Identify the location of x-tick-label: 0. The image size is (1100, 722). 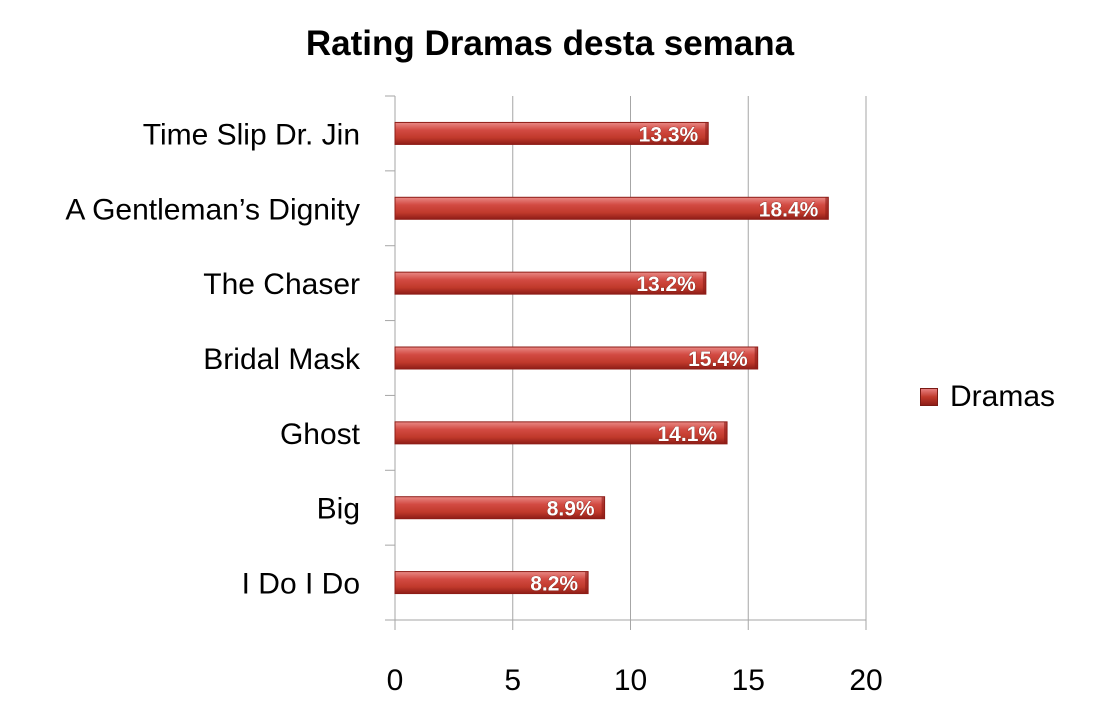
(395, 680).